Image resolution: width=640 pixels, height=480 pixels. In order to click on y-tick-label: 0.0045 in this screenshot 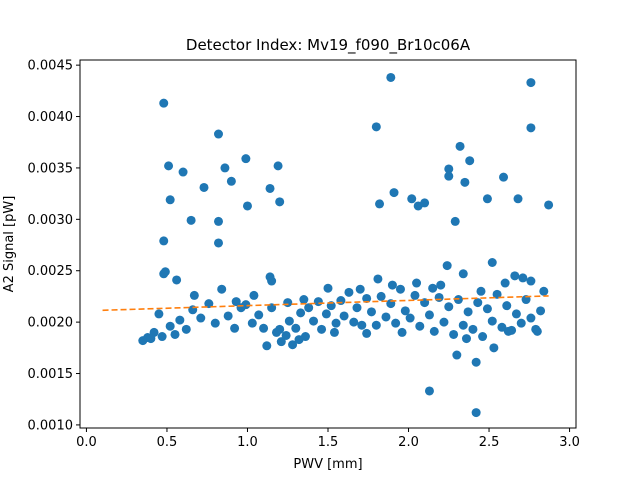, I will do `click(51, 66)`.